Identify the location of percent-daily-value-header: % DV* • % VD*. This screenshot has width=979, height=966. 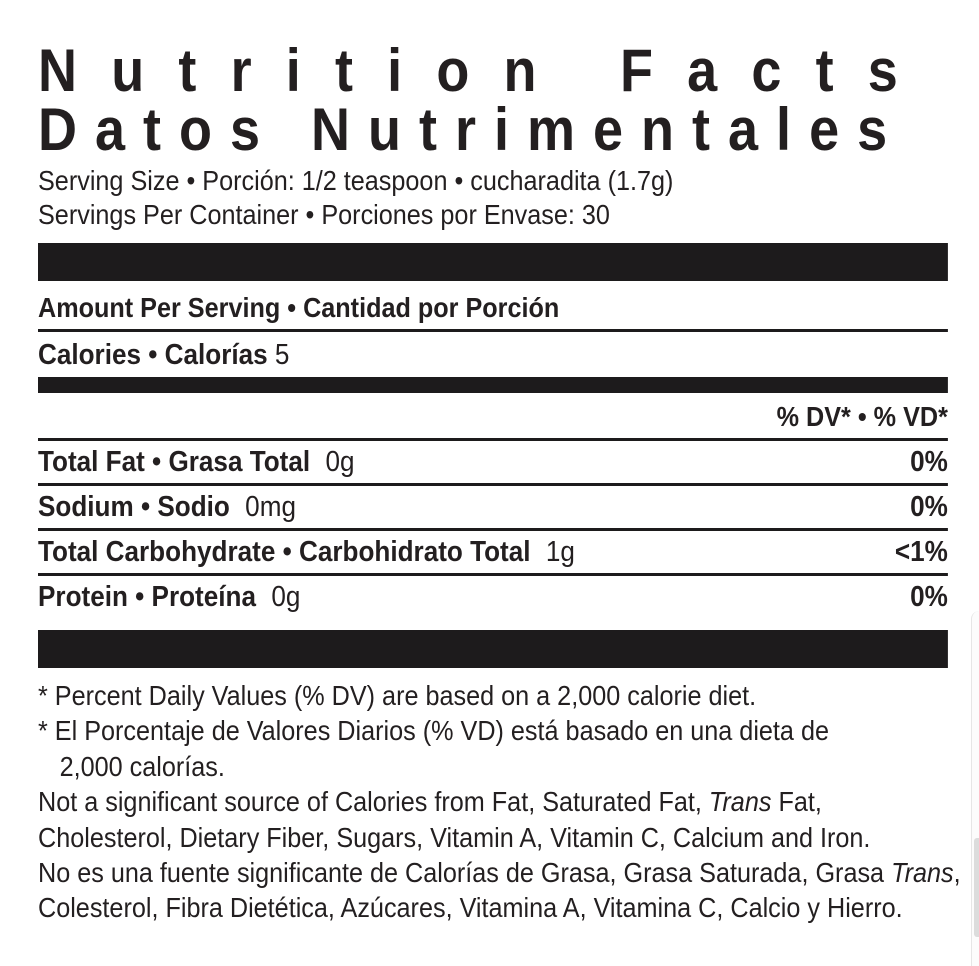
(862, 416).